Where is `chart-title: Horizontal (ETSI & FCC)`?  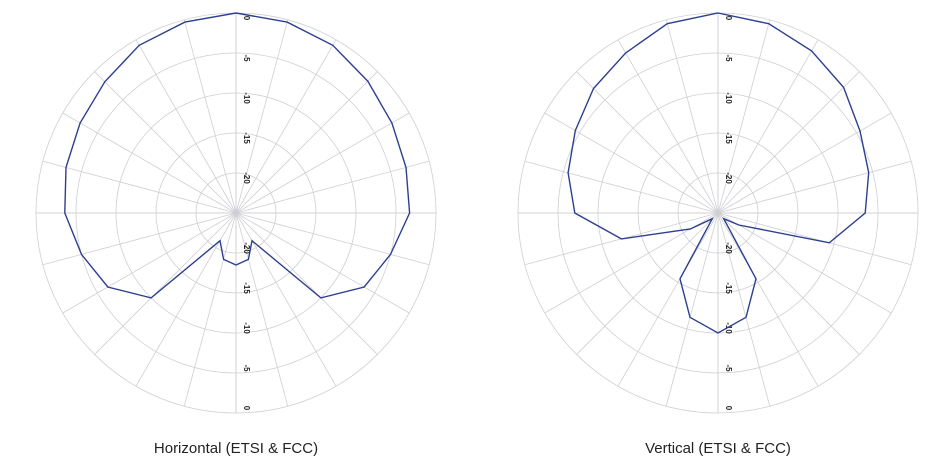
chart-title: Horizontal (ETSI & FCC) is located at coordinates (236, 448).